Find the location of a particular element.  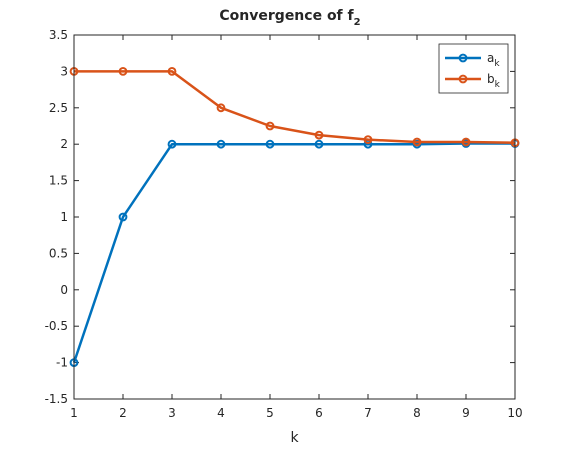

x-tick-label: 9 is located at coordinates (466, 413).